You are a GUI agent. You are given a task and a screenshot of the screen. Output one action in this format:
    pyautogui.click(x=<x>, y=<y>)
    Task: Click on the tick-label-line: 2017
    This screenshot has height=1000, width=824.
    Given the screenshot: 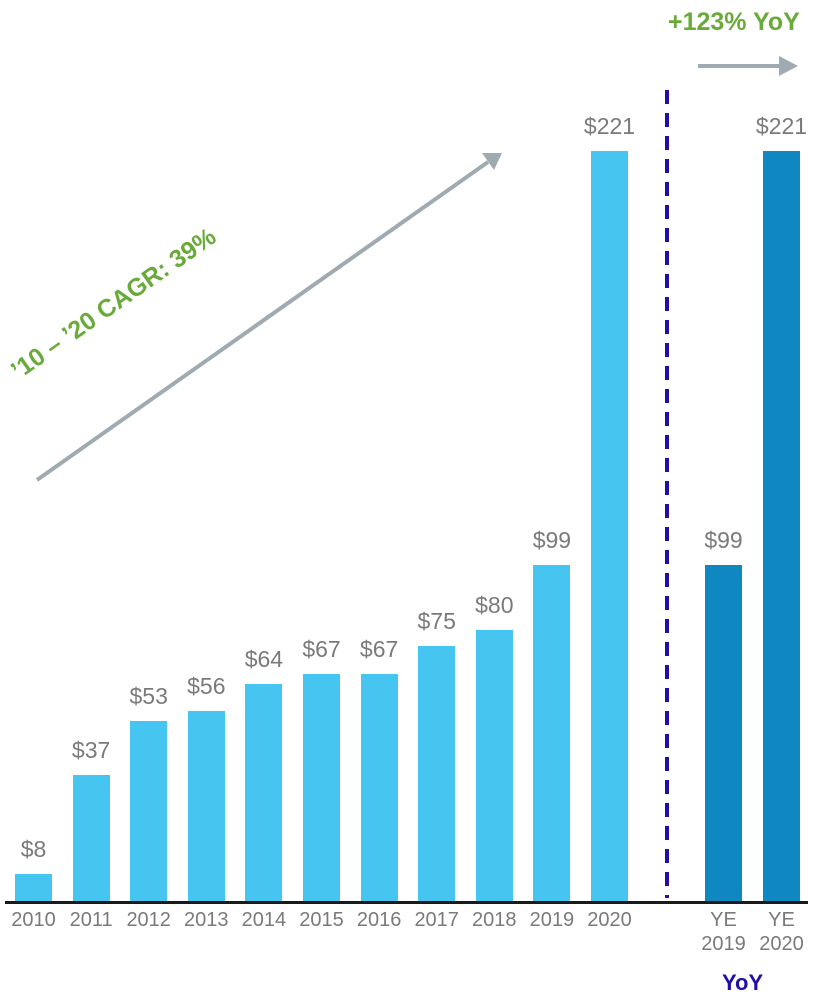 What is the action you would take?
    pyautogui.click(x=436, y=920)
    